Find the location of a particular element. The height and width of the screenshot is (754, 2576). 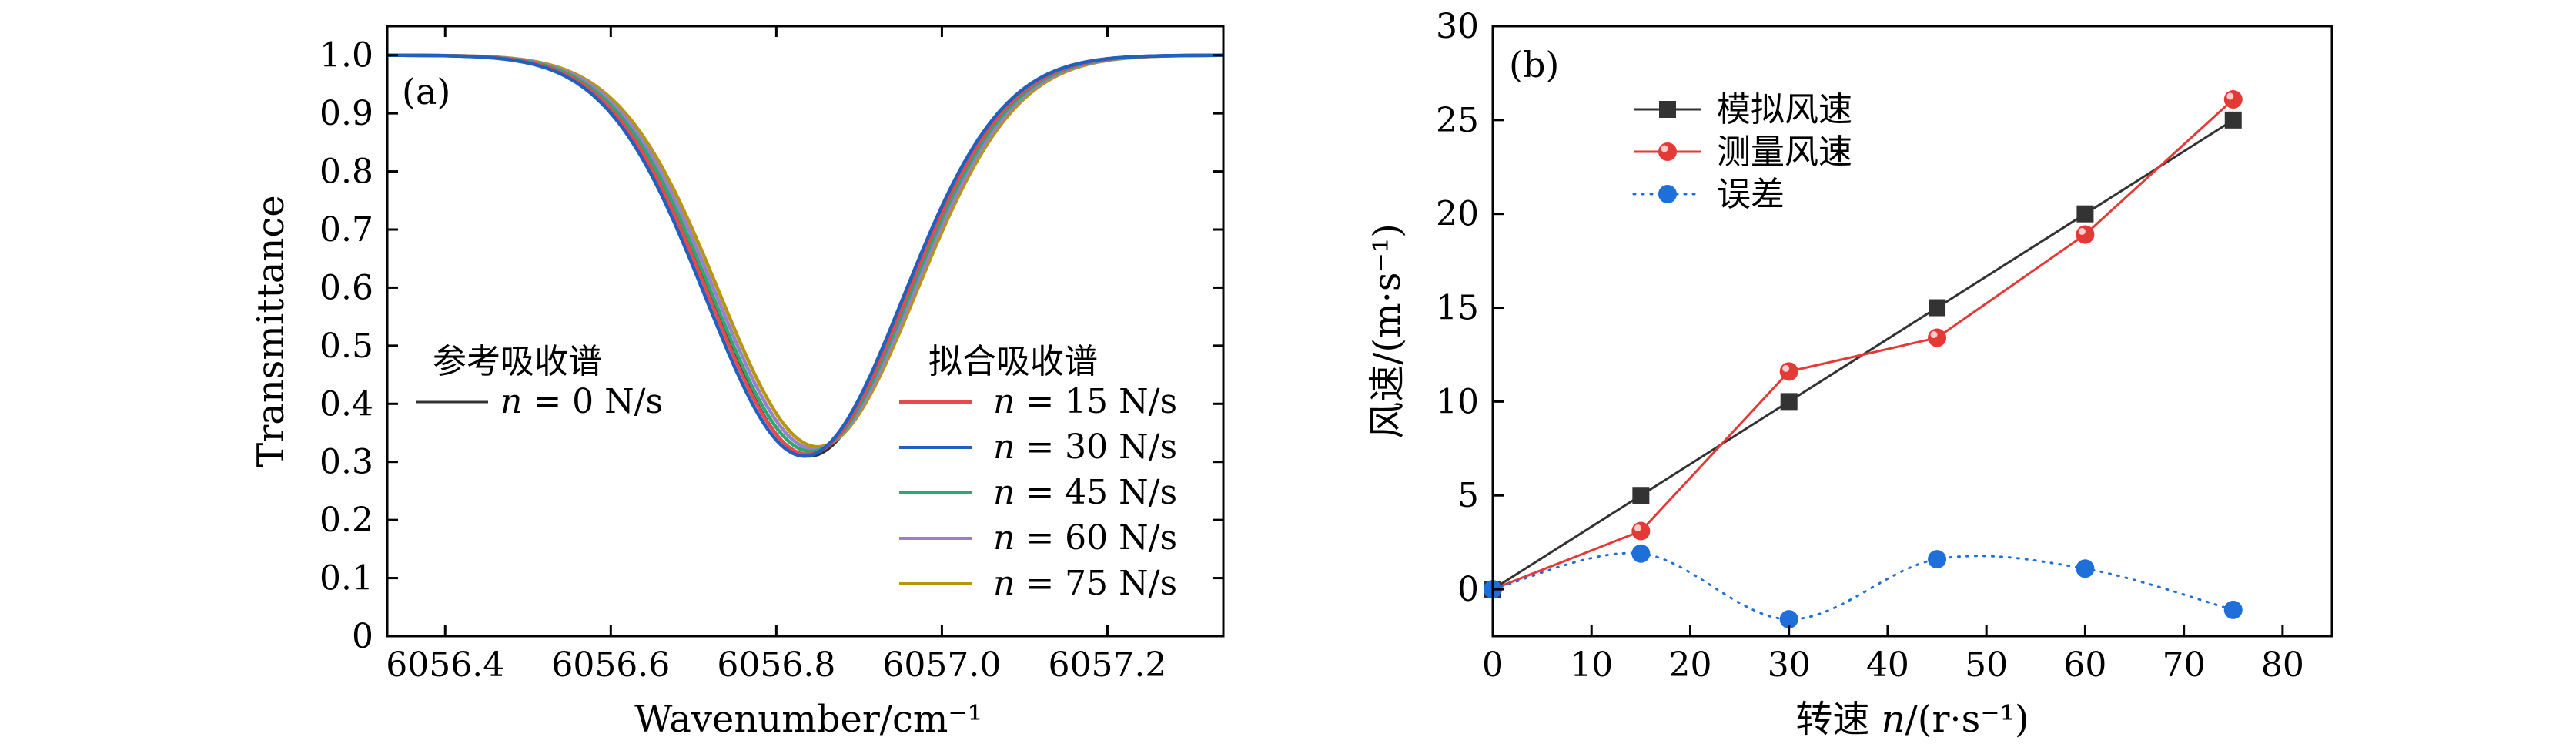

panel-a-y-tick-label: 0.6 is located at coordinates (346, 287).